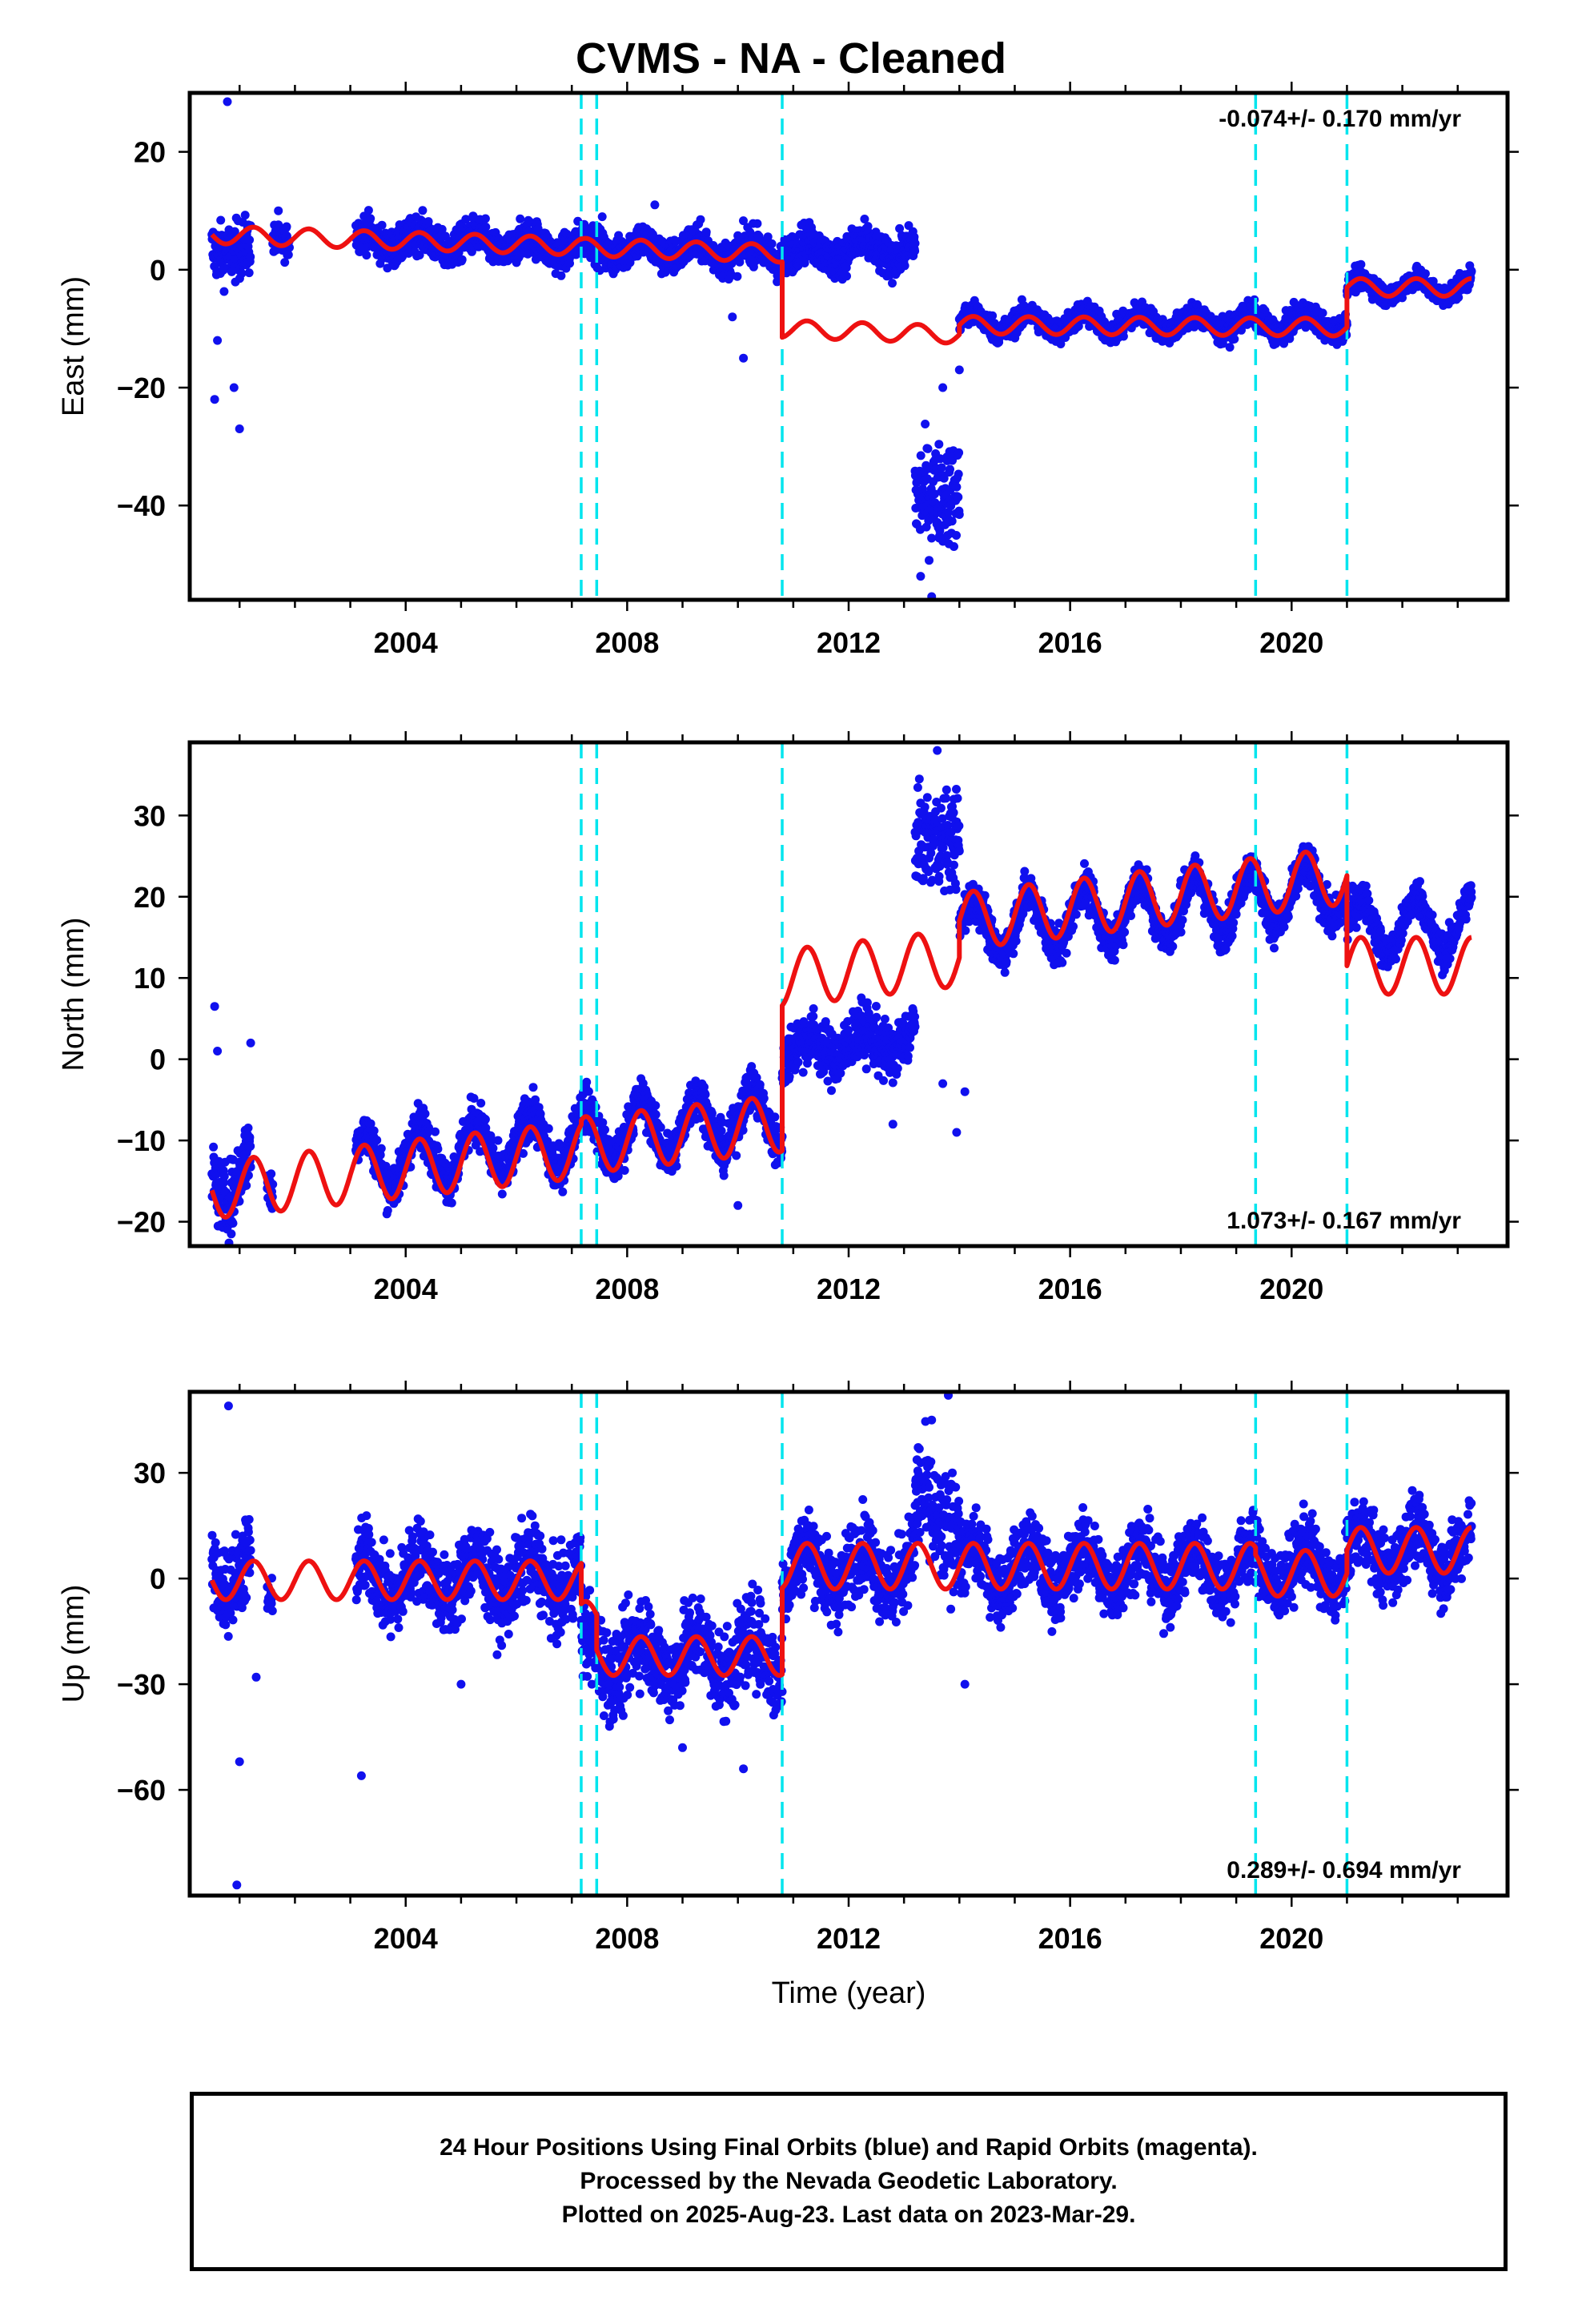 This screenshot has width=1582, height=2324. Describe the element at coordinates (141, 1791) in the screenshot. I see `y-tick-label: −60` at that location.